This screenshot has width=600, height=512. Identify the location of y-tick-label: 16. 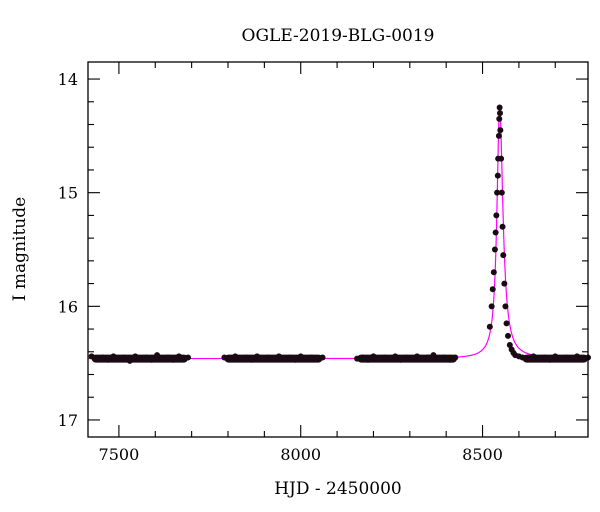
(68, 306).